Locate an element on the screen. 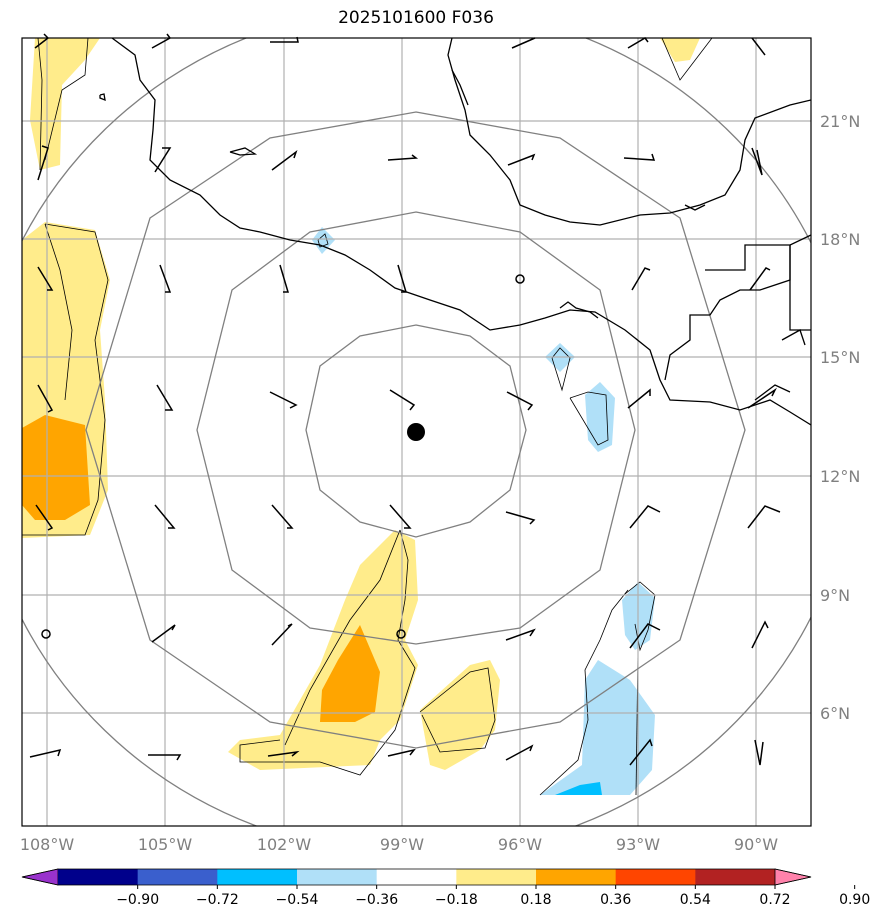 The height and width of the screenshot is (924, 882). lon-label: 90°W is located at coordinates (756, 844).